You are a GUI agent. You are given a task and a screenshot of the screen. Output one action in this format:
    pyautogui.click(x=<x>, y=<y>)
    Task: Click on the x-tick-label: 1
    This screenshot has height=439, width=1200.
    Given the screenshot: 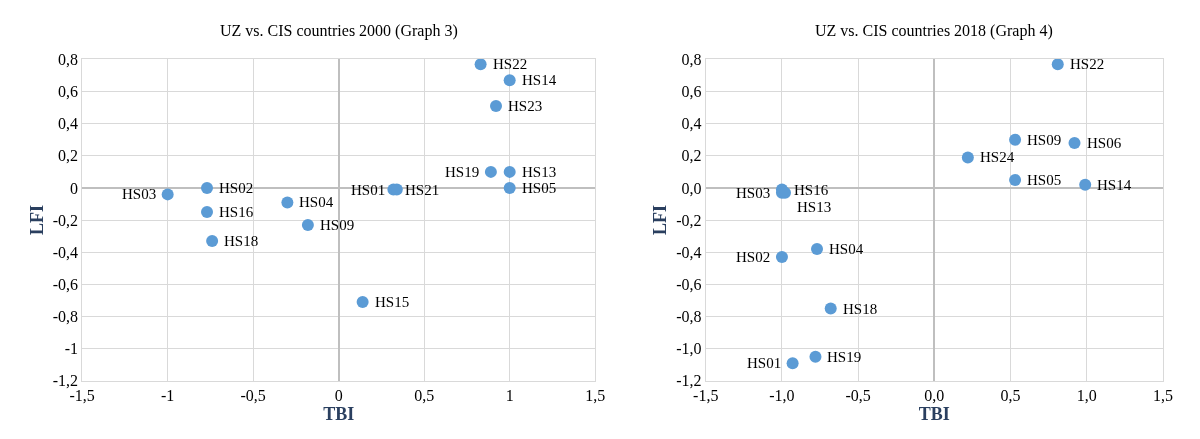 What is the action you would take?
    pyautogui.click(x=509, y=396)
    